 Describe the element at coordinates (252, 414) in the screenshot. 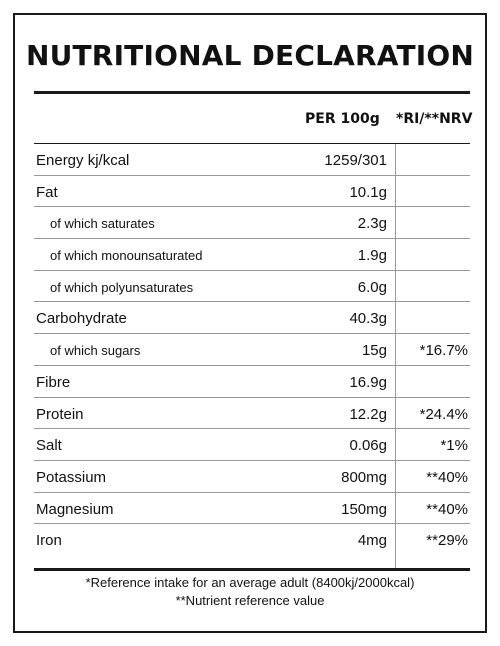

I see `table-row: Protein 12.2g *24.4%` at that location.